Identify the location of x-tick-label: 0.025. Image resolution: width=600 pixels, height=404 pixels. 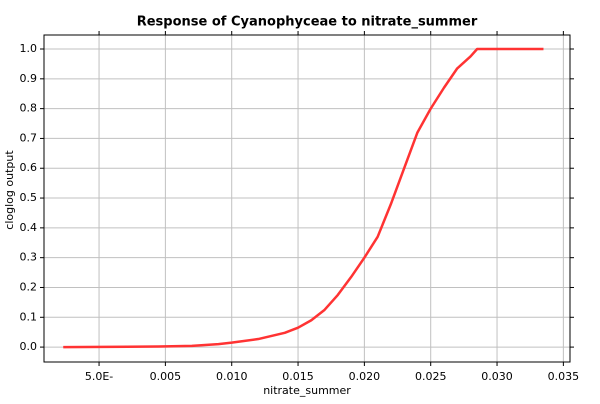
(431, 376).